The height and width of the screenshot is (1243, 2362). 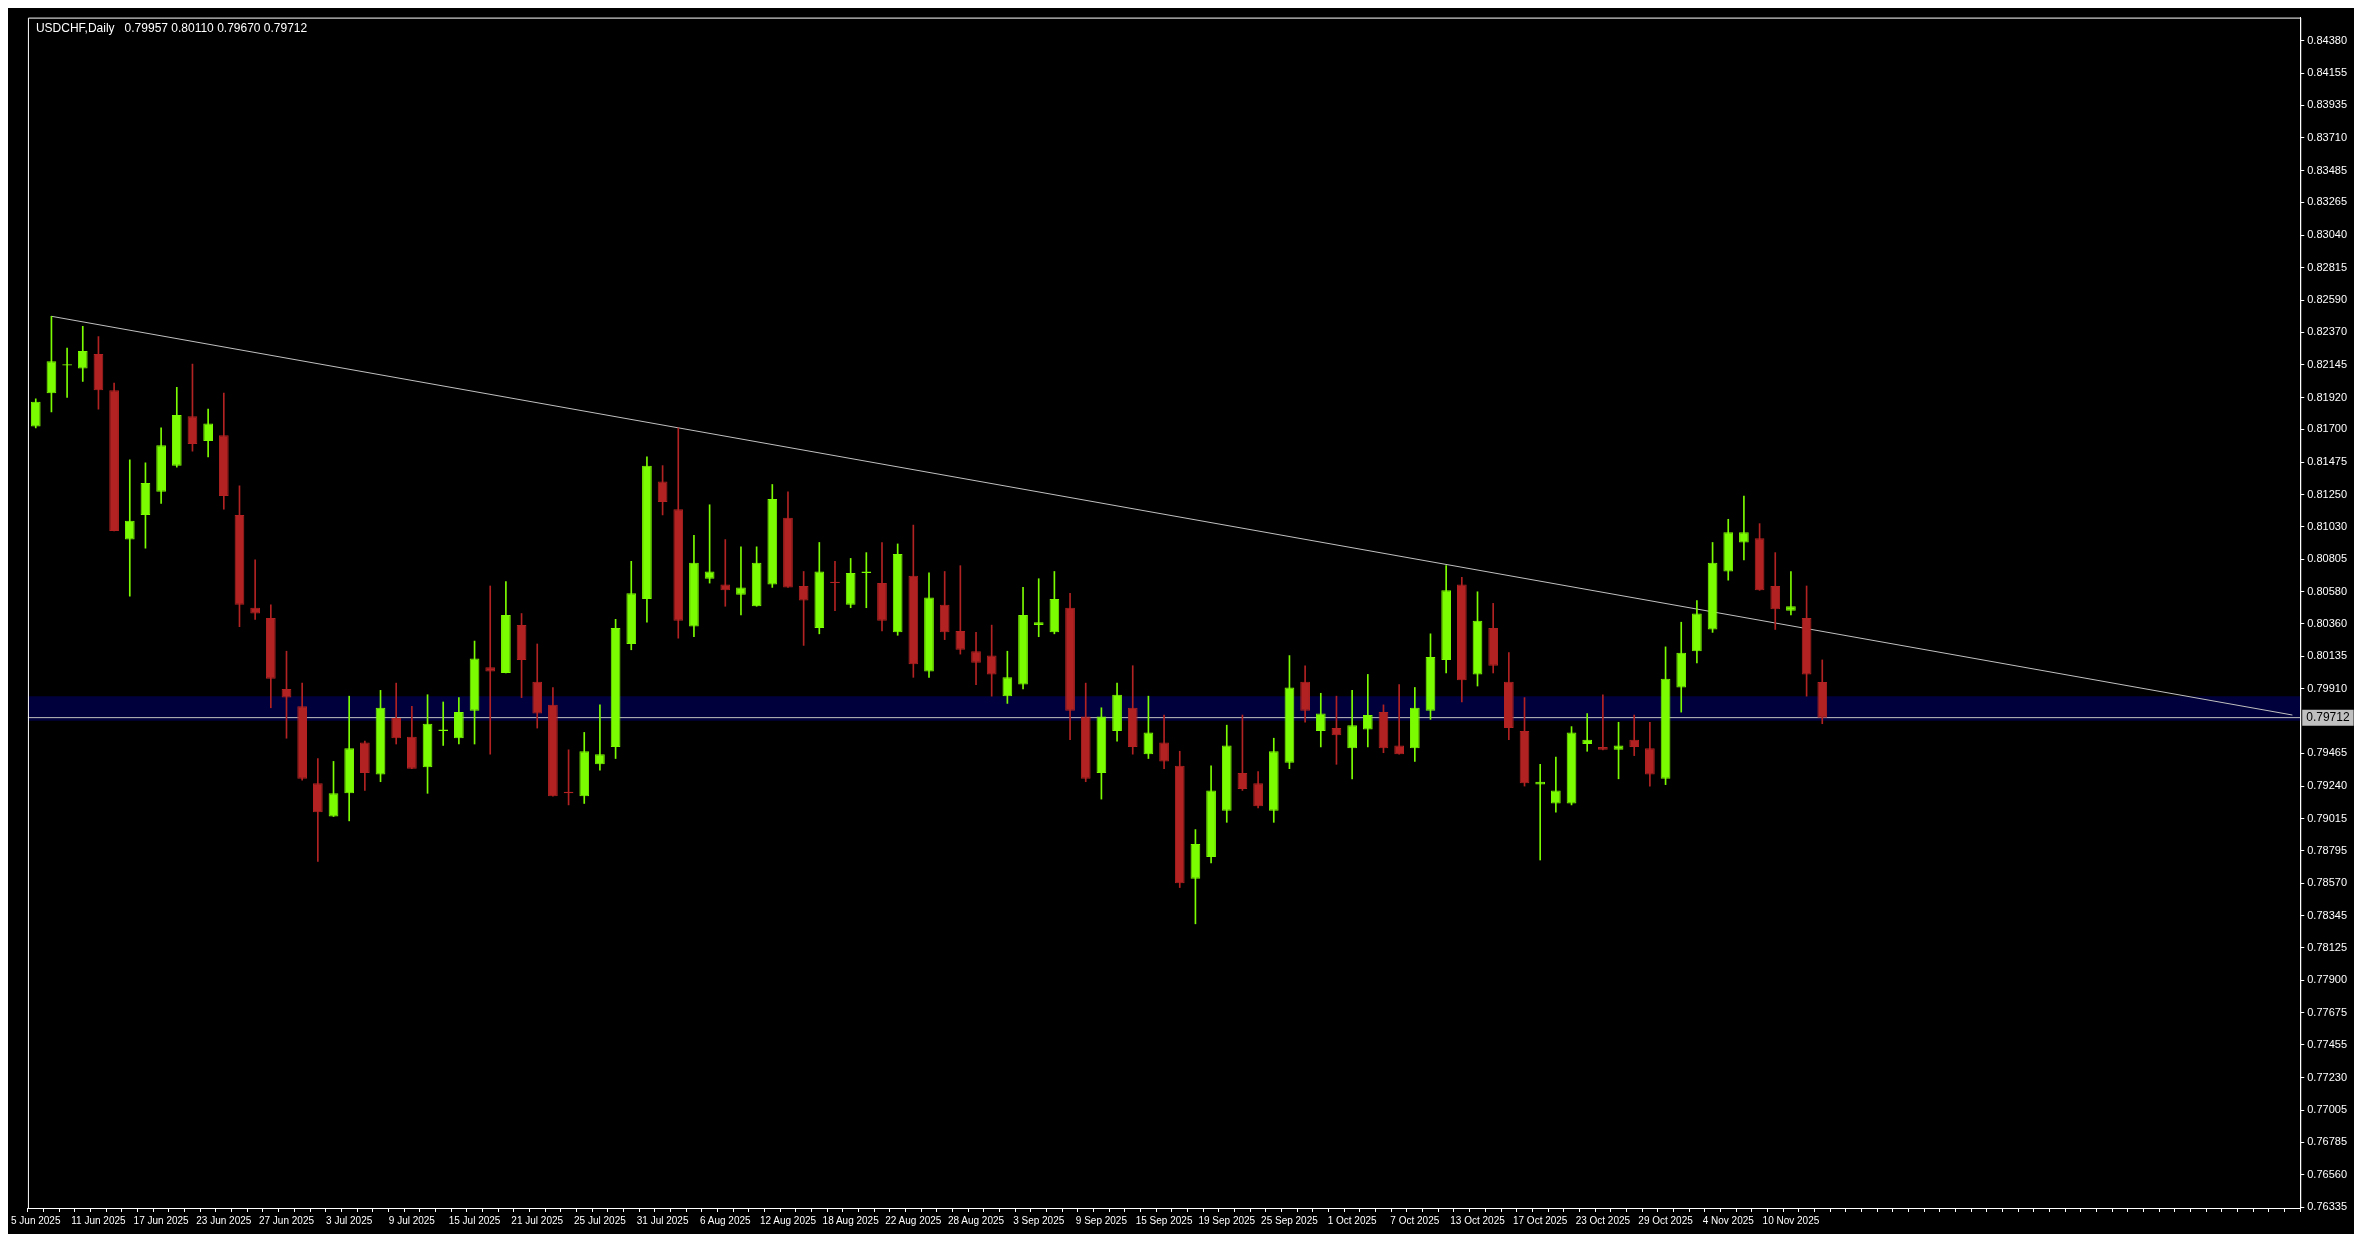 I want to click on x-tick-label: 11 Jun 2025, so click(x=99, y=1220).